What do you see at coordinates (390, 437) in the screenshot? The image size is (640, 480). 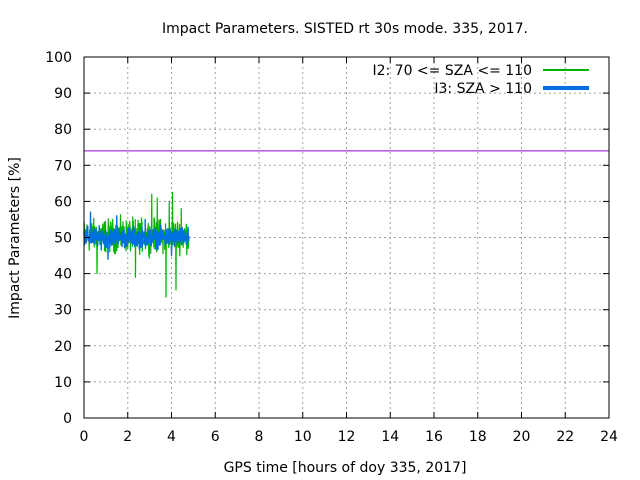 I see `x-tick-label: 14` at bounding box center [390, 437].